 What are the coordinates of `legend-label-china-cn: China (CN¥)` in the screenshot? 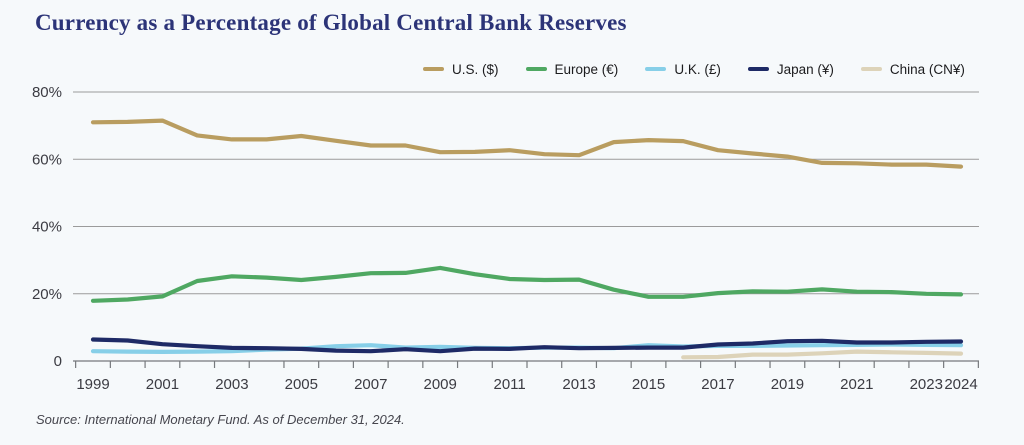 It's located at (927, 69).